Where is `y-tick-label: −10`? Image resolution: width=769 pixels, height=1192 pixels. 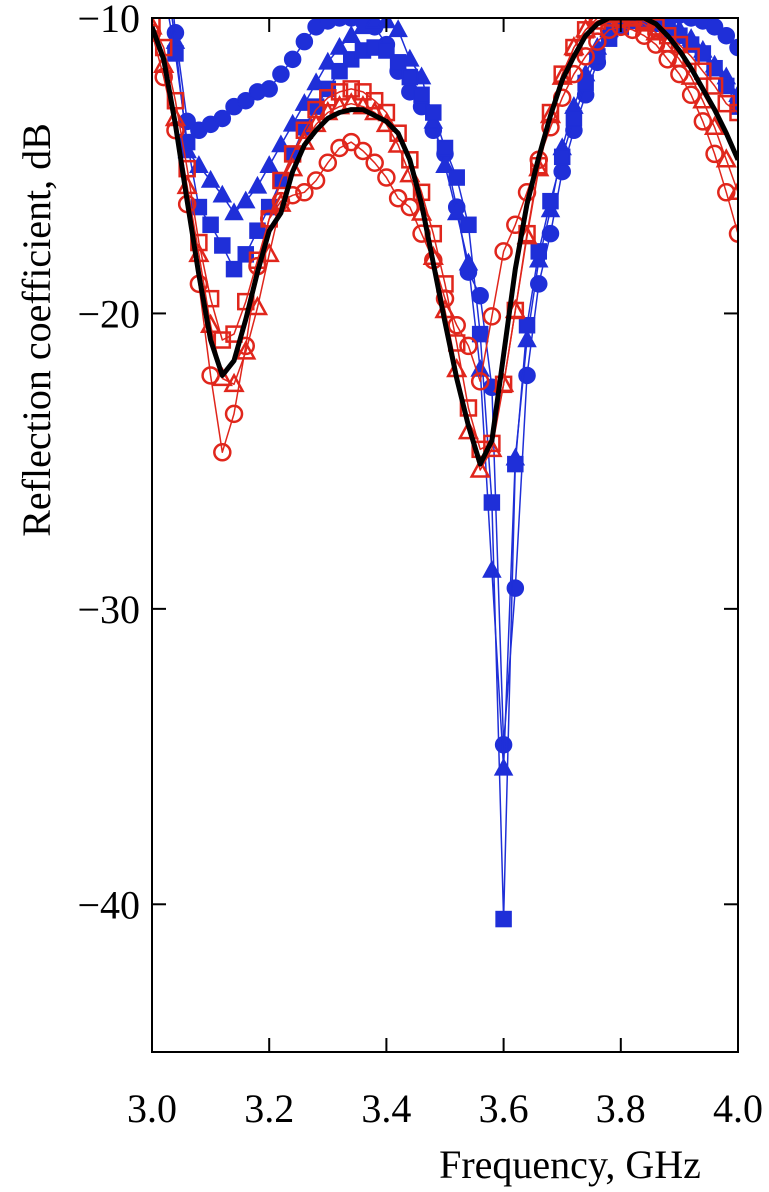 y-tick-label: −10 is located at coordinates (108, 20).